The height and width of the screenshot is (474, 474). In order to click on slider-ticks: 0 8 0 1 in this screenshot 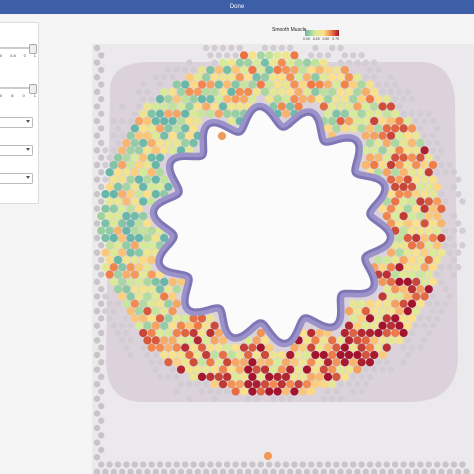, I will do `click(18, 95)`.